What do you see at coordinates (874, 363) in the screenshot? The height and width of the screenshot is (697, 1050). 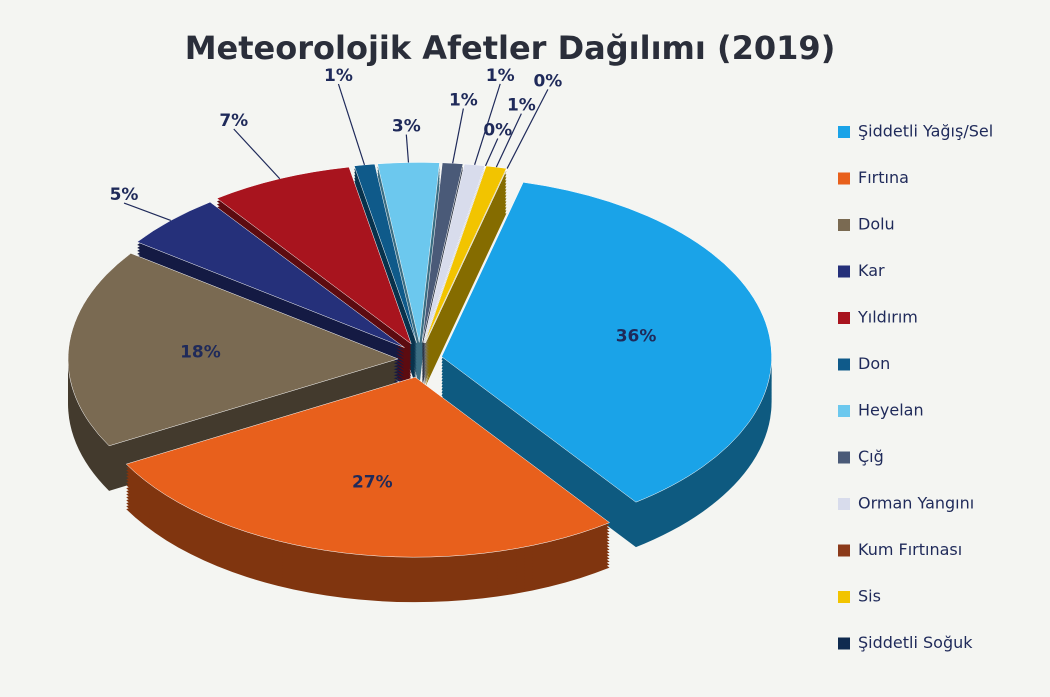 I see `legend-label: Don` at bounding box center [874, 363].